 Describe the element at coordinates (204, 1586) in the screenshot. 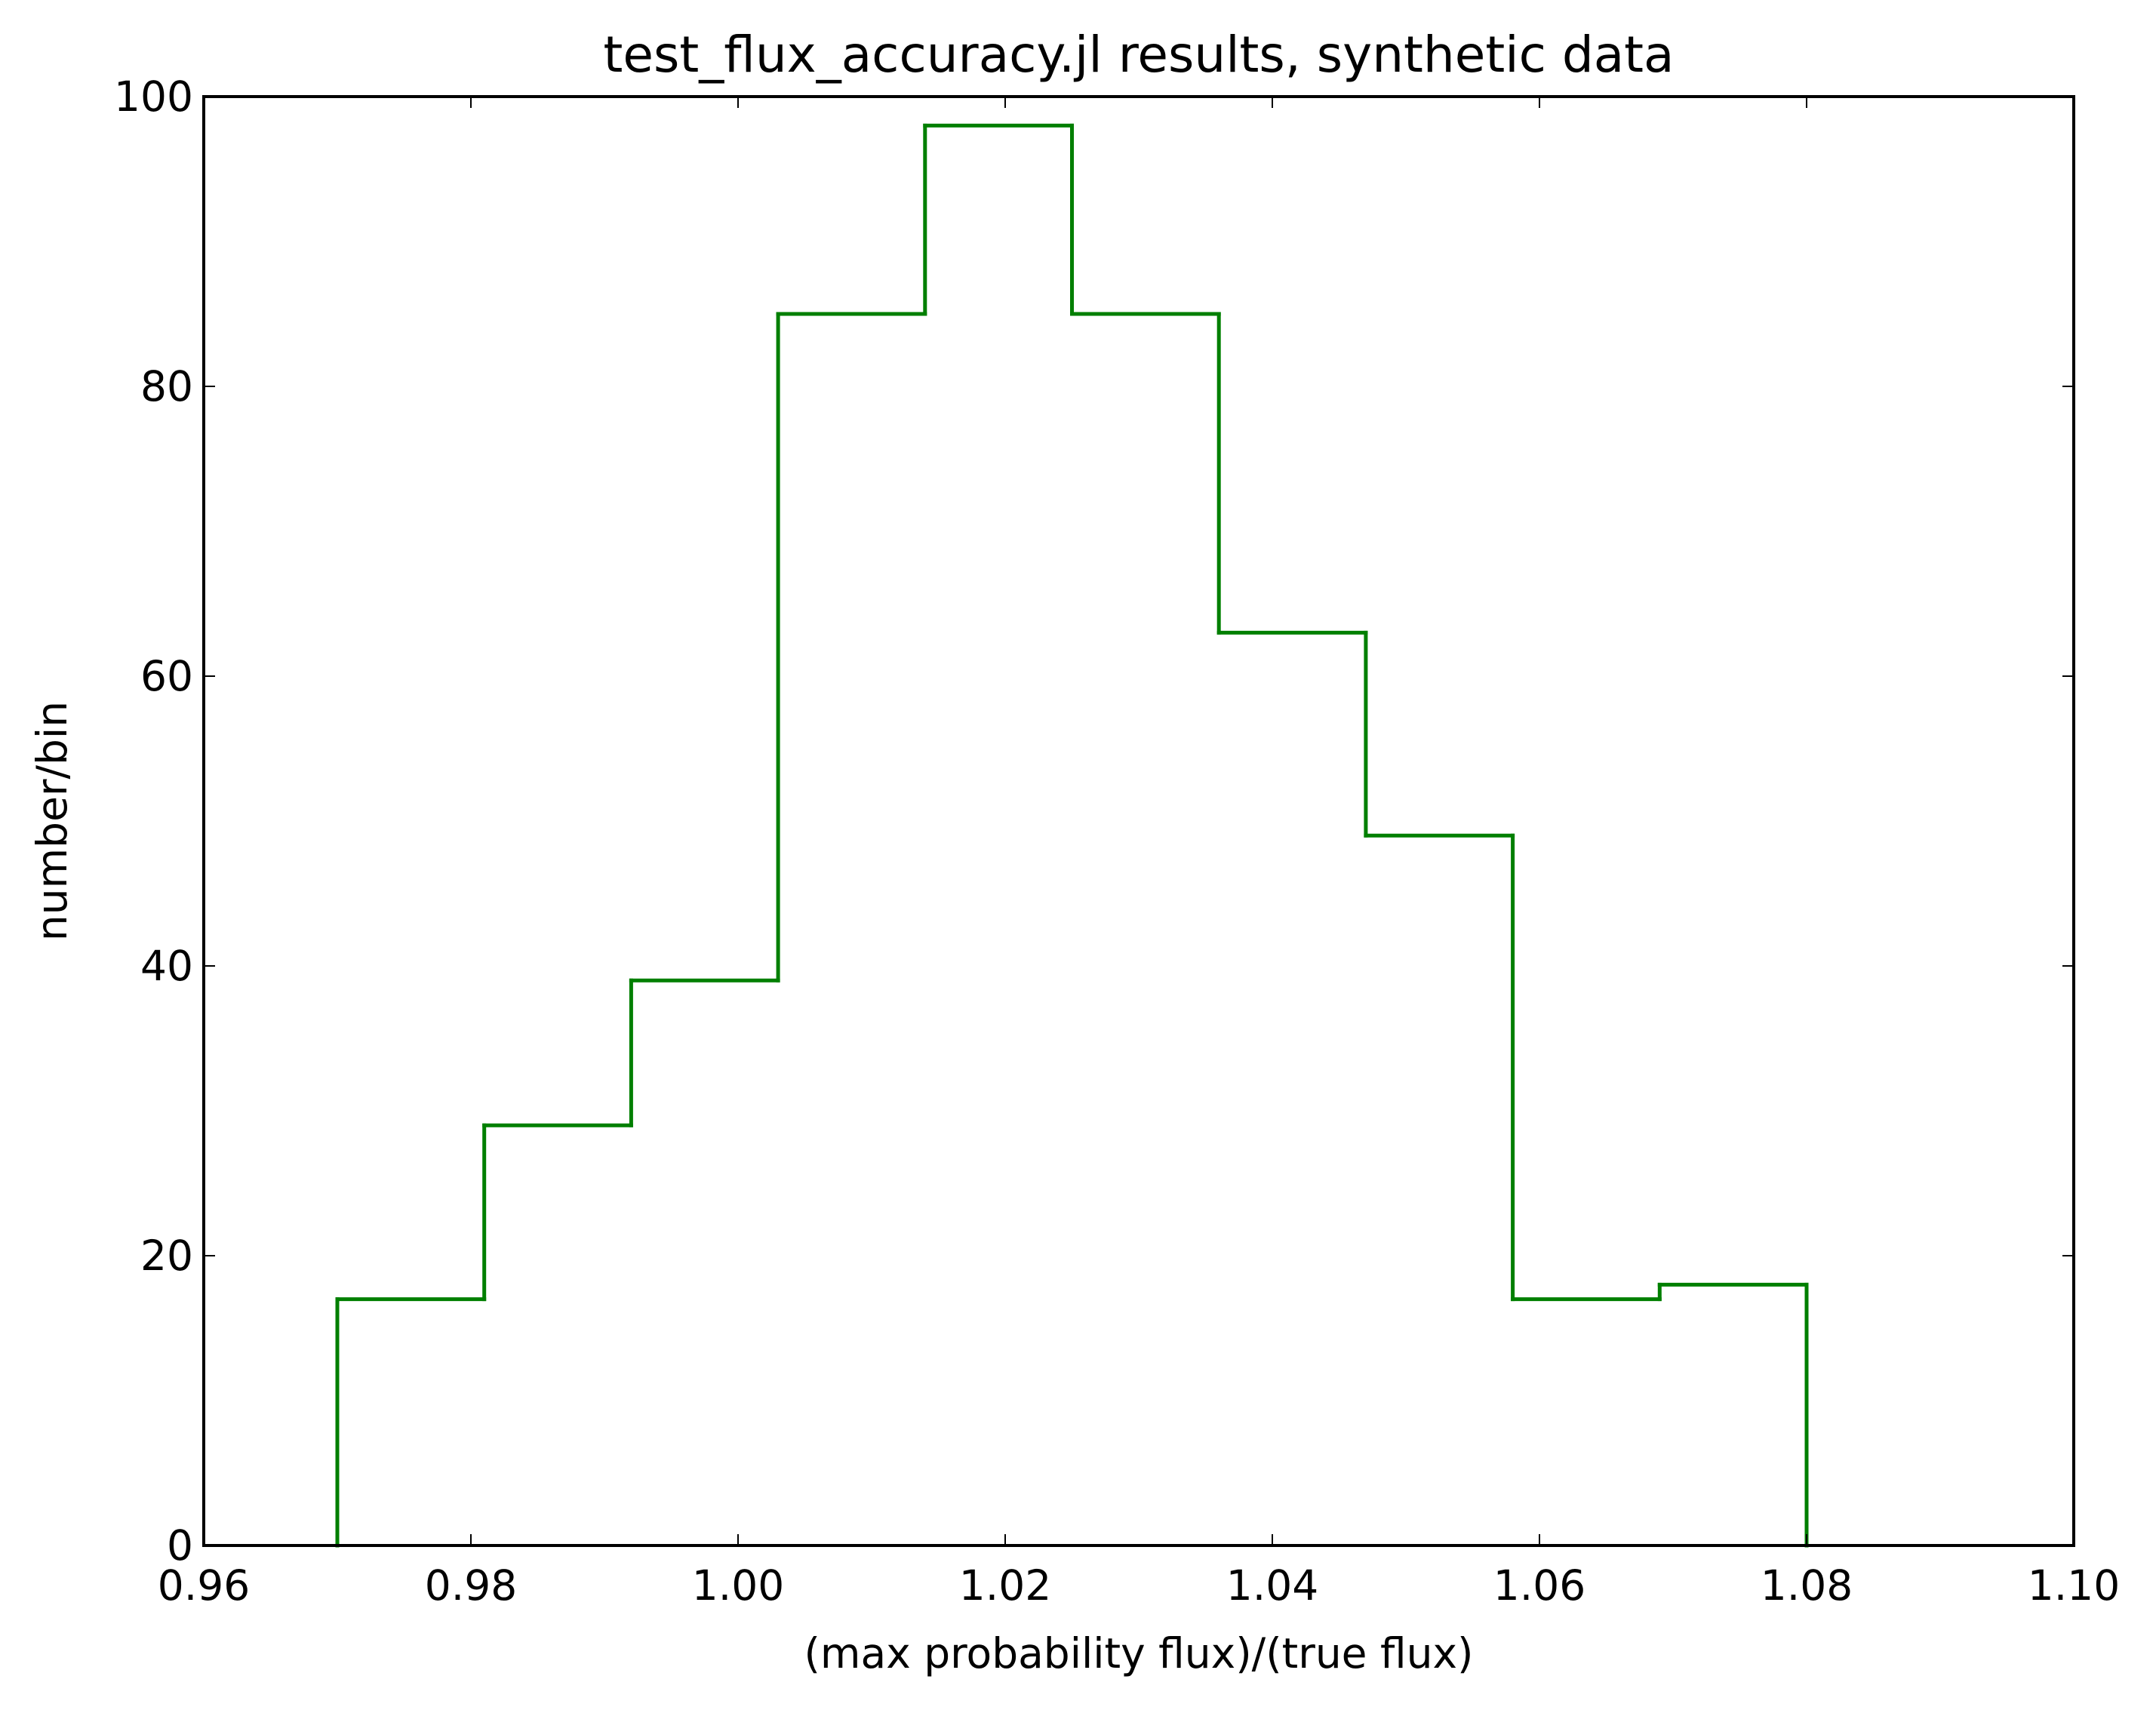

I see `x-tick-label: 0.96` at that location.